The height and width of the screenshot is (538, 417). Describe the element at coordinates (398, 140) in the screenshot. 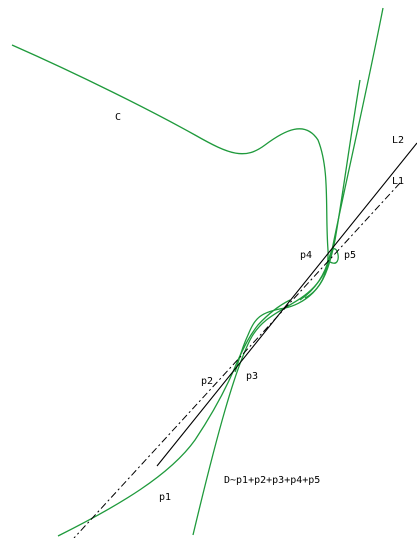

I see `label-l2: L2` at that location.